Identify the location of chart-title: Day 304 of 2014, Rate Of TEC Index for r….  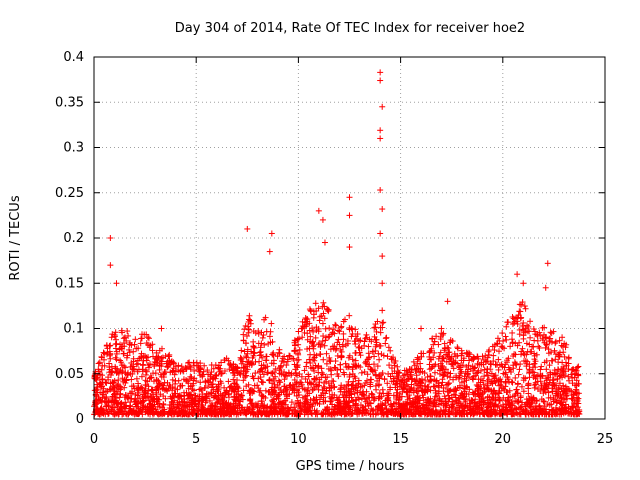
(350, 28).